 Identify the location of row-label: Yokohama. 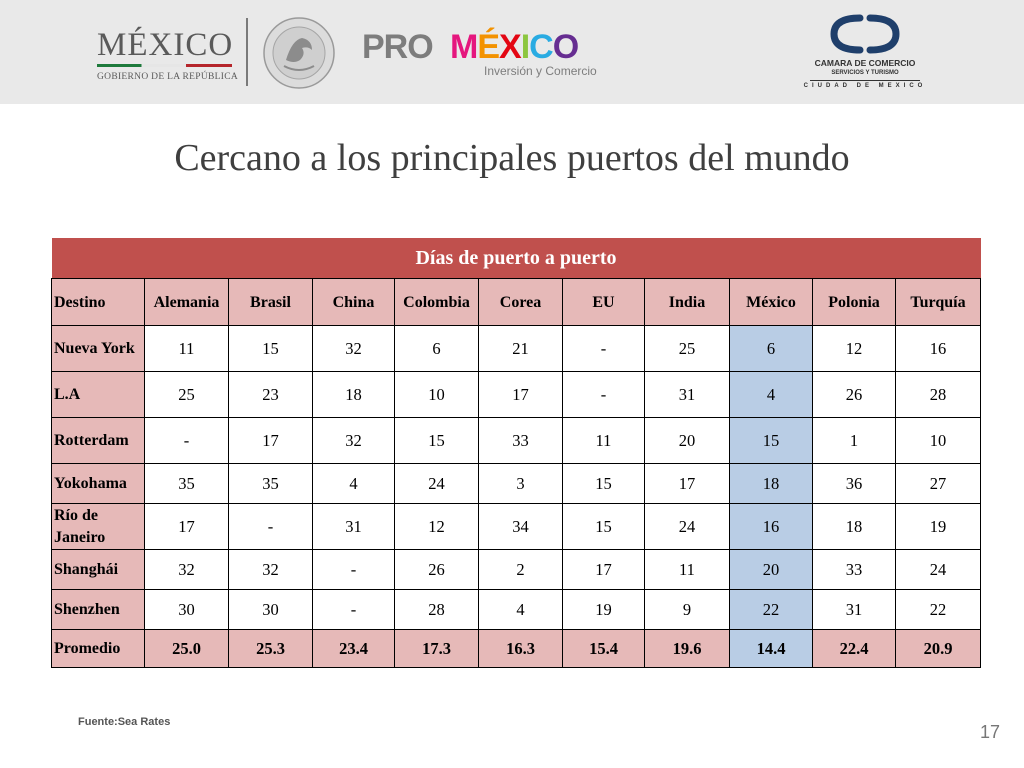
(98, 483).